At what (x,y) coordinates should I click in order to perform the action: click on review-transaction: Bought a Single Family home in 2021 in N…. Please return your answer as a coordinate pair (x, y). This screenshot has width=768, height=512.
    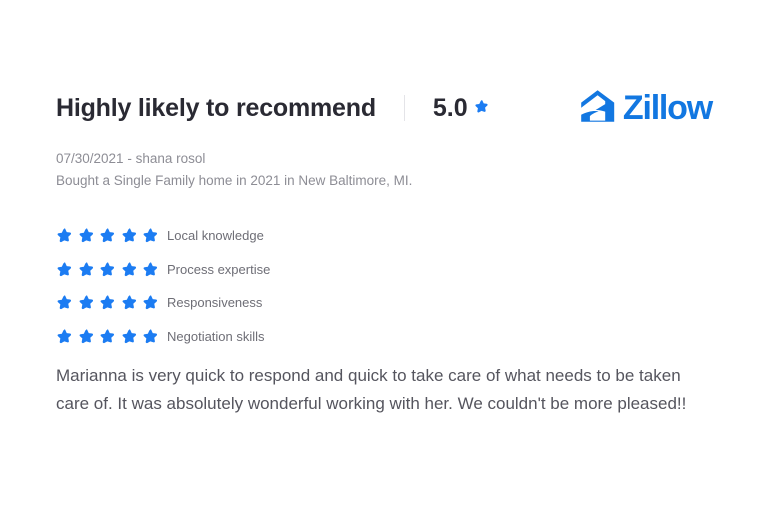
    Looking at the image, I should click on (234, 180).